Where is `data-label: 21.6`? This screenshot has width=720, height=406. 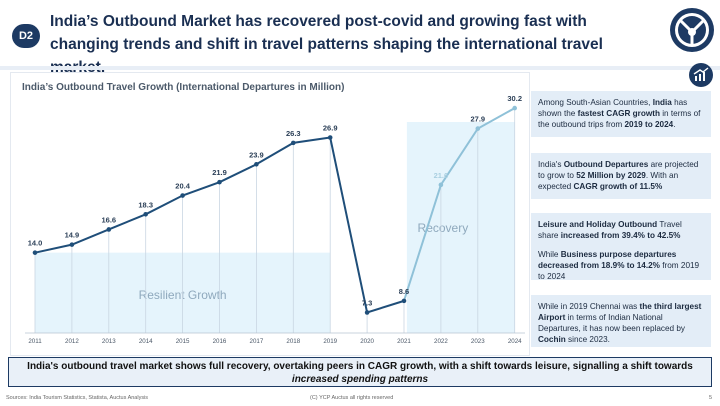 data-label: 21.6 is located at coordinates (441, 175).